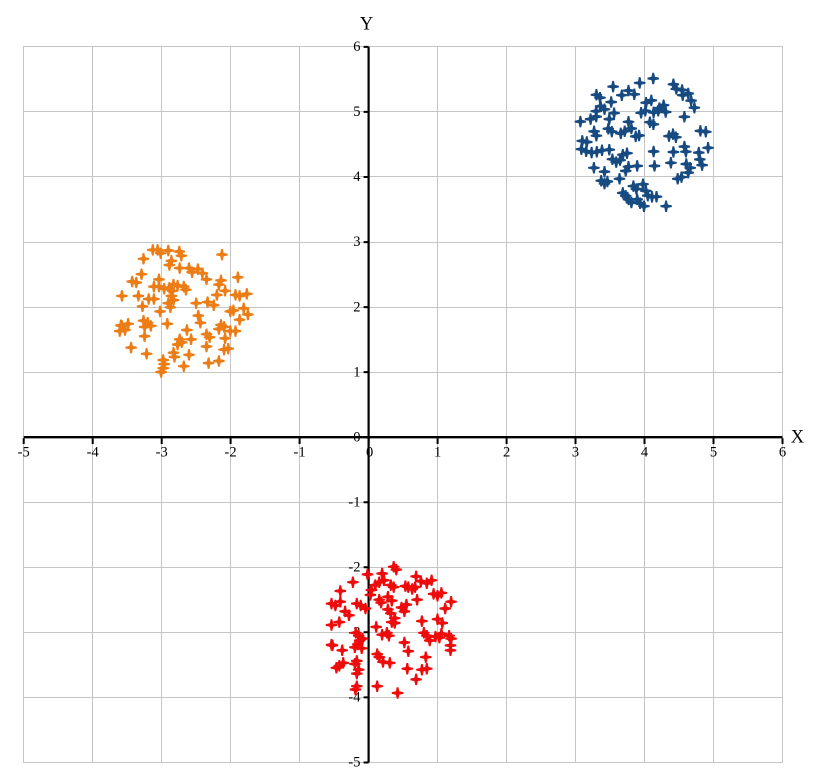 Image resolution: width=823 pixels, height=779 pixels. What do you see at coordinates (798, 437) in the screenshot?
I see `svg-text: X` at bounding box center [798, 437].